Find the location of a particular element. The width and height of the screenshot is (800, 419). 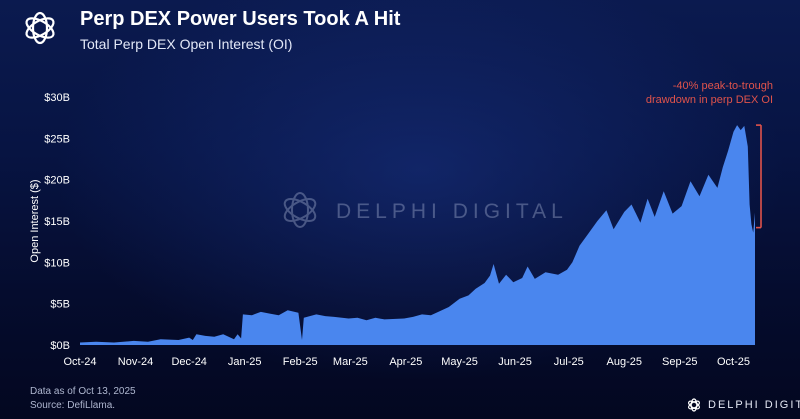

x-tick-label: Apr-25 is located at coordinates (405, 362).